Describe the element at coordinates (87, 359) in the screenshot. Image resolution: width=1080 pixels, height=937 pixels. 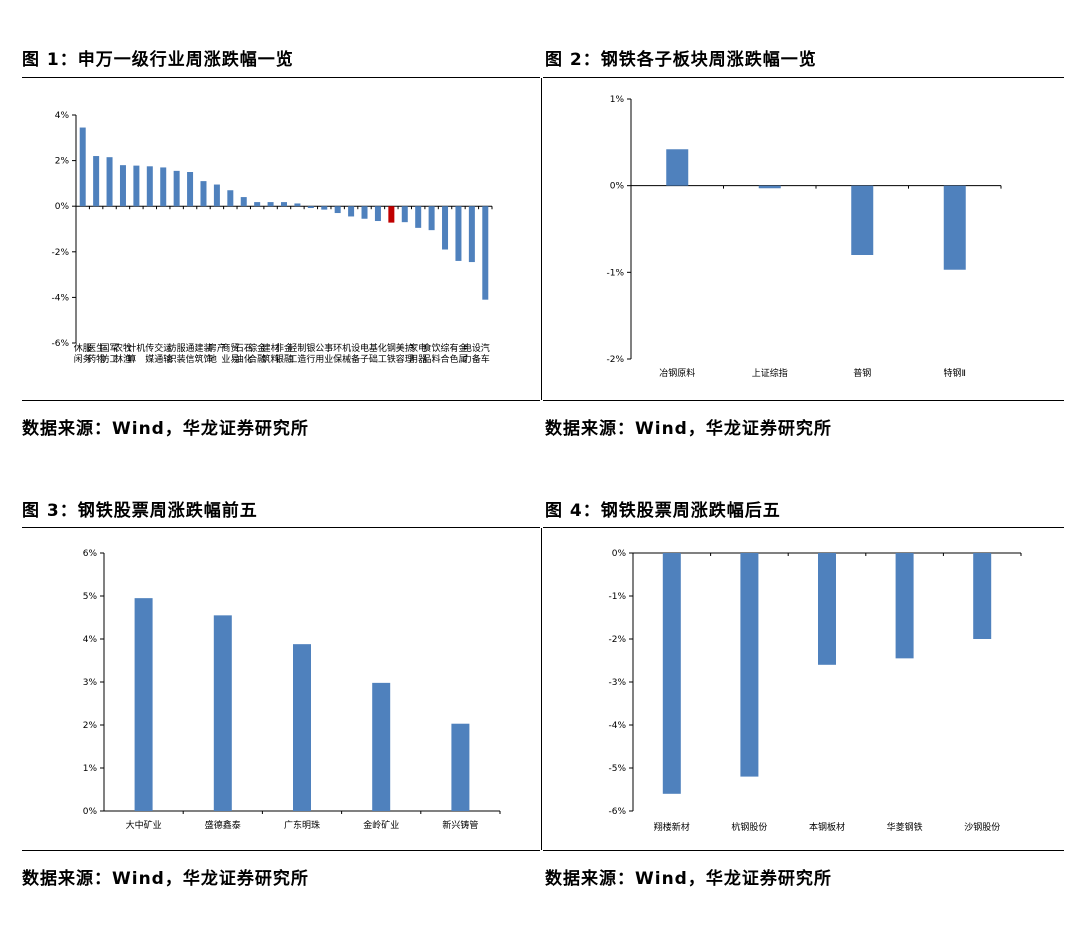
I see `fig1-x-label-char: 务` at that location.